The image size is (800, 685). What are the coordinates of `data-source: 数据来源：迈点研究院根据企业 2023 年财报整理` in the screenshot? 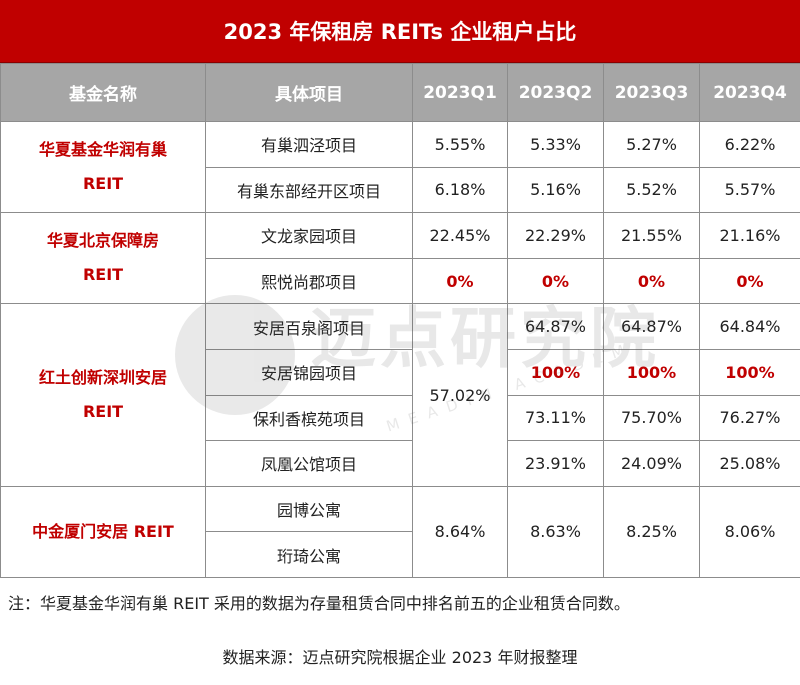 It's located at (400, 657).